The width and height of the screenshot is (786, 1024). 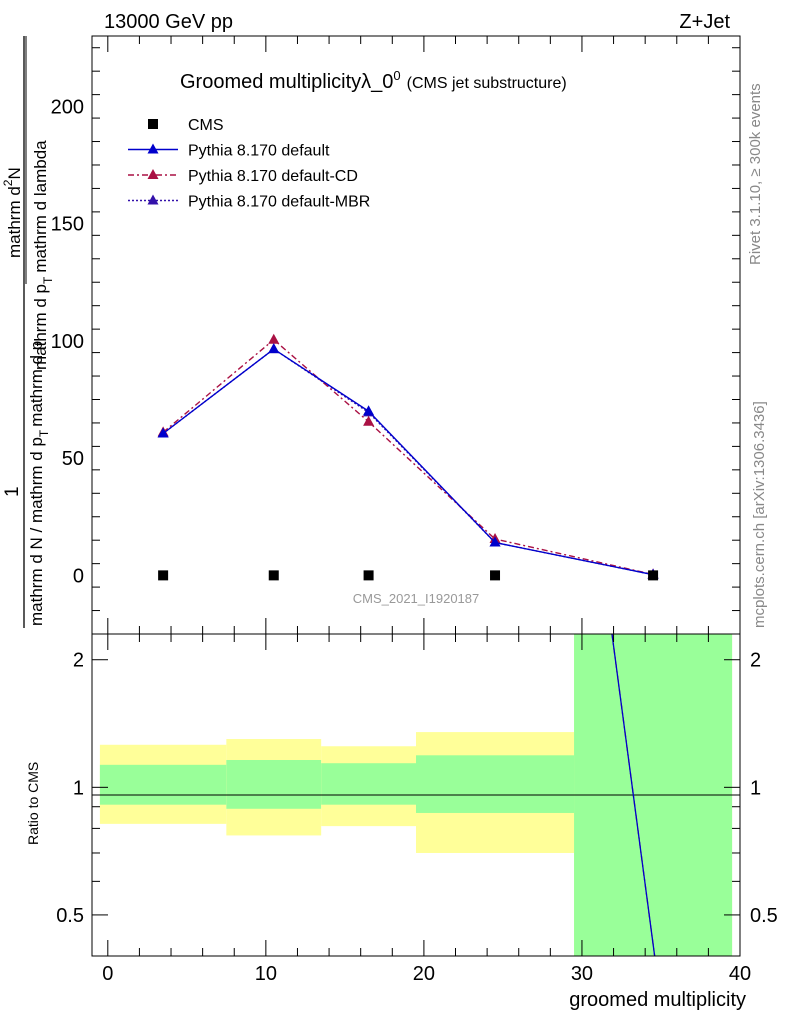 What do you see at coordinates (377, 82) in the screenshot?
I see `main-title-lambda: λ_0` at bounding box center [377, 82].